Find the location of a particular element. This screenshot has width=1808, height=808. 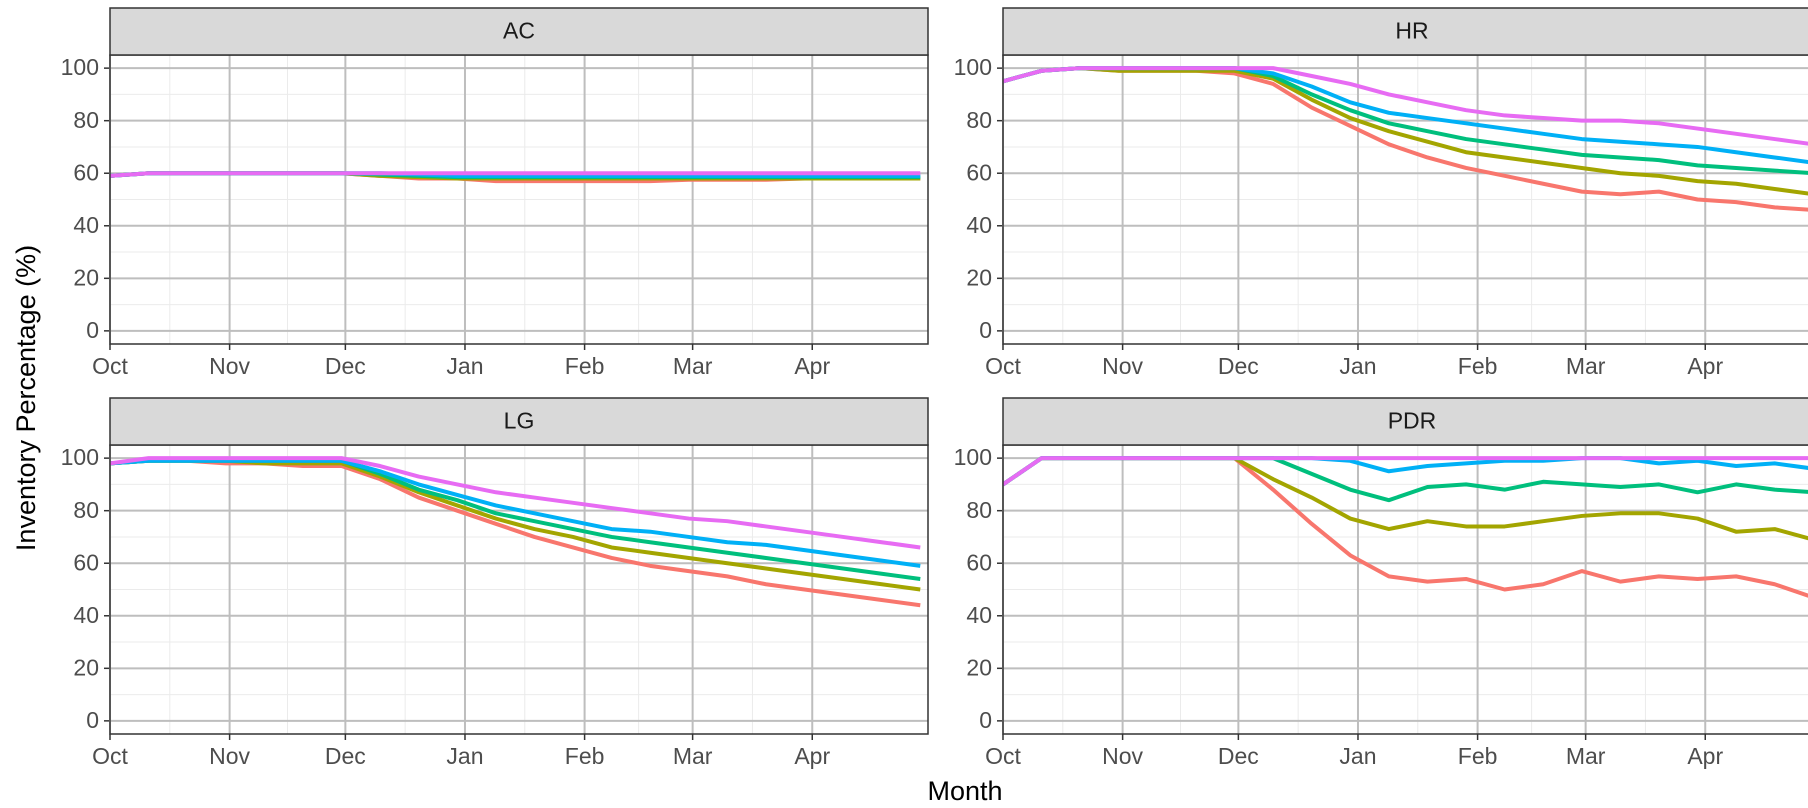

strip-text: AC is located at coordinates (519, 31).